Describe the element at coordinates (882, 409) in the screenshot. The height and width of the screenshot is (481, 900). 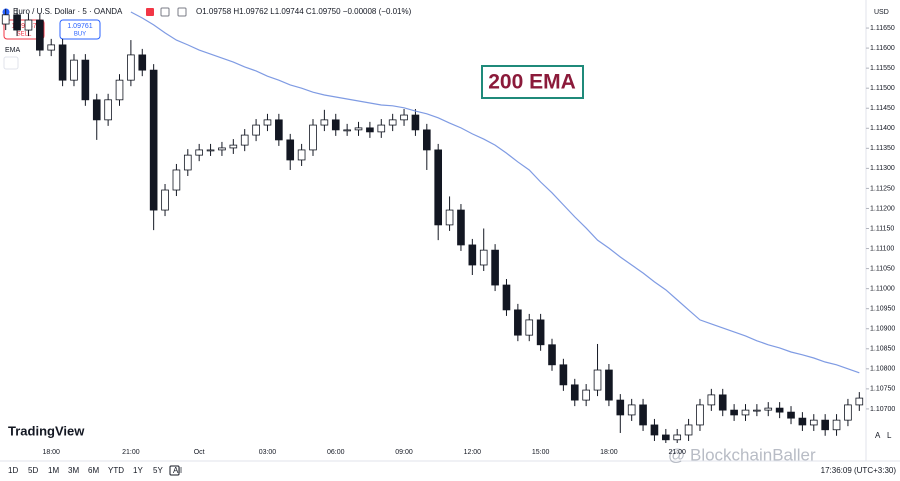
I see `y-tick-label: 1.10700` at that location.